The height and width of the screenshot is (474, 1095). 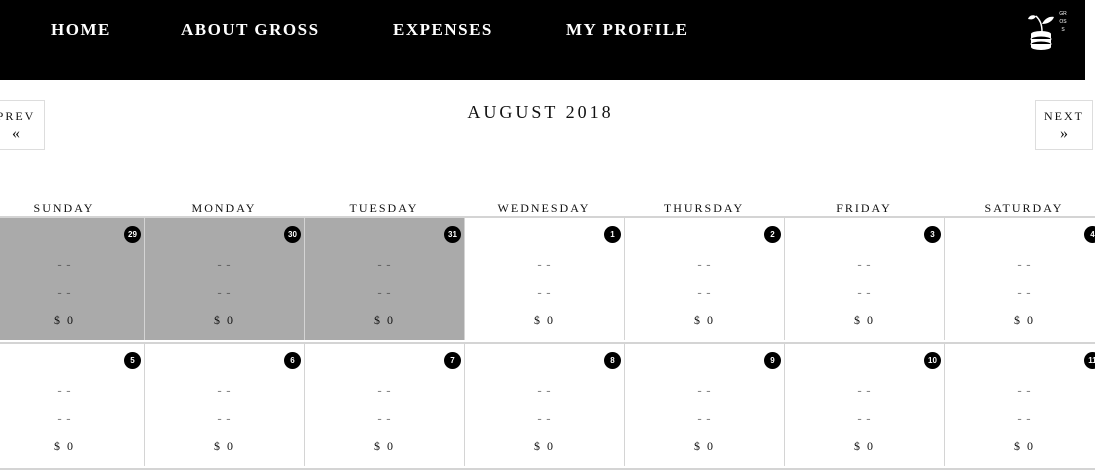 I want to click on prev-month-button: PREV «, so click(x=22, y=125).